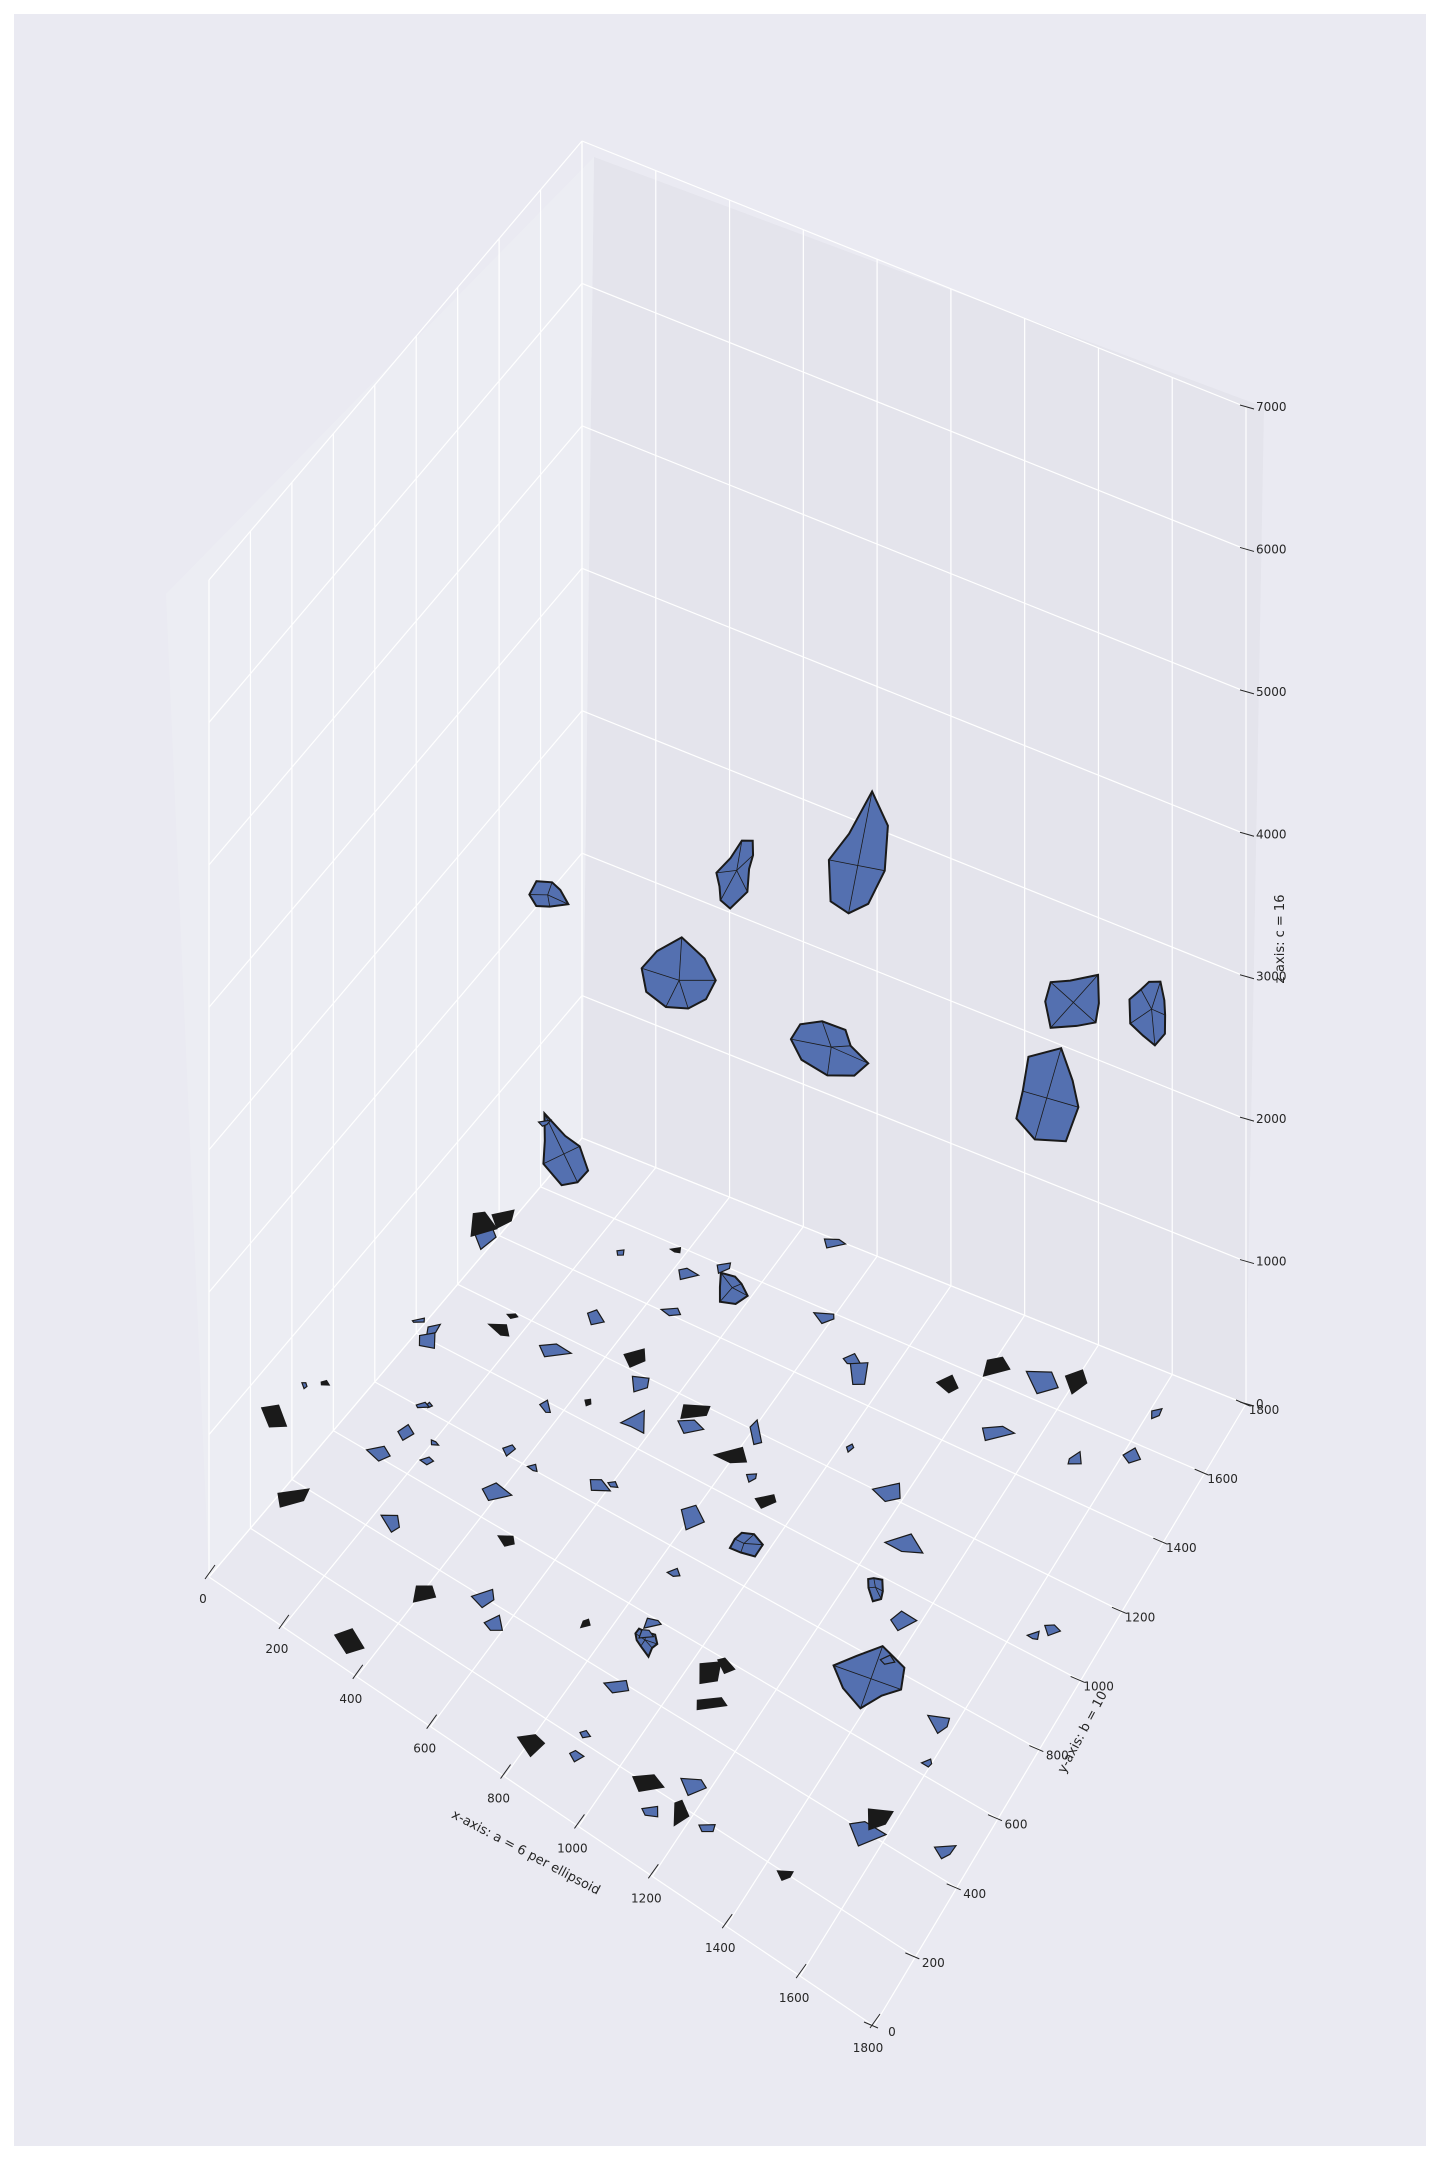 This screenshot has height=2160, width=1440. Describe the element at coordinates (276, 1649) in the screenshot. I see `x-tick-label: 200` at that location.